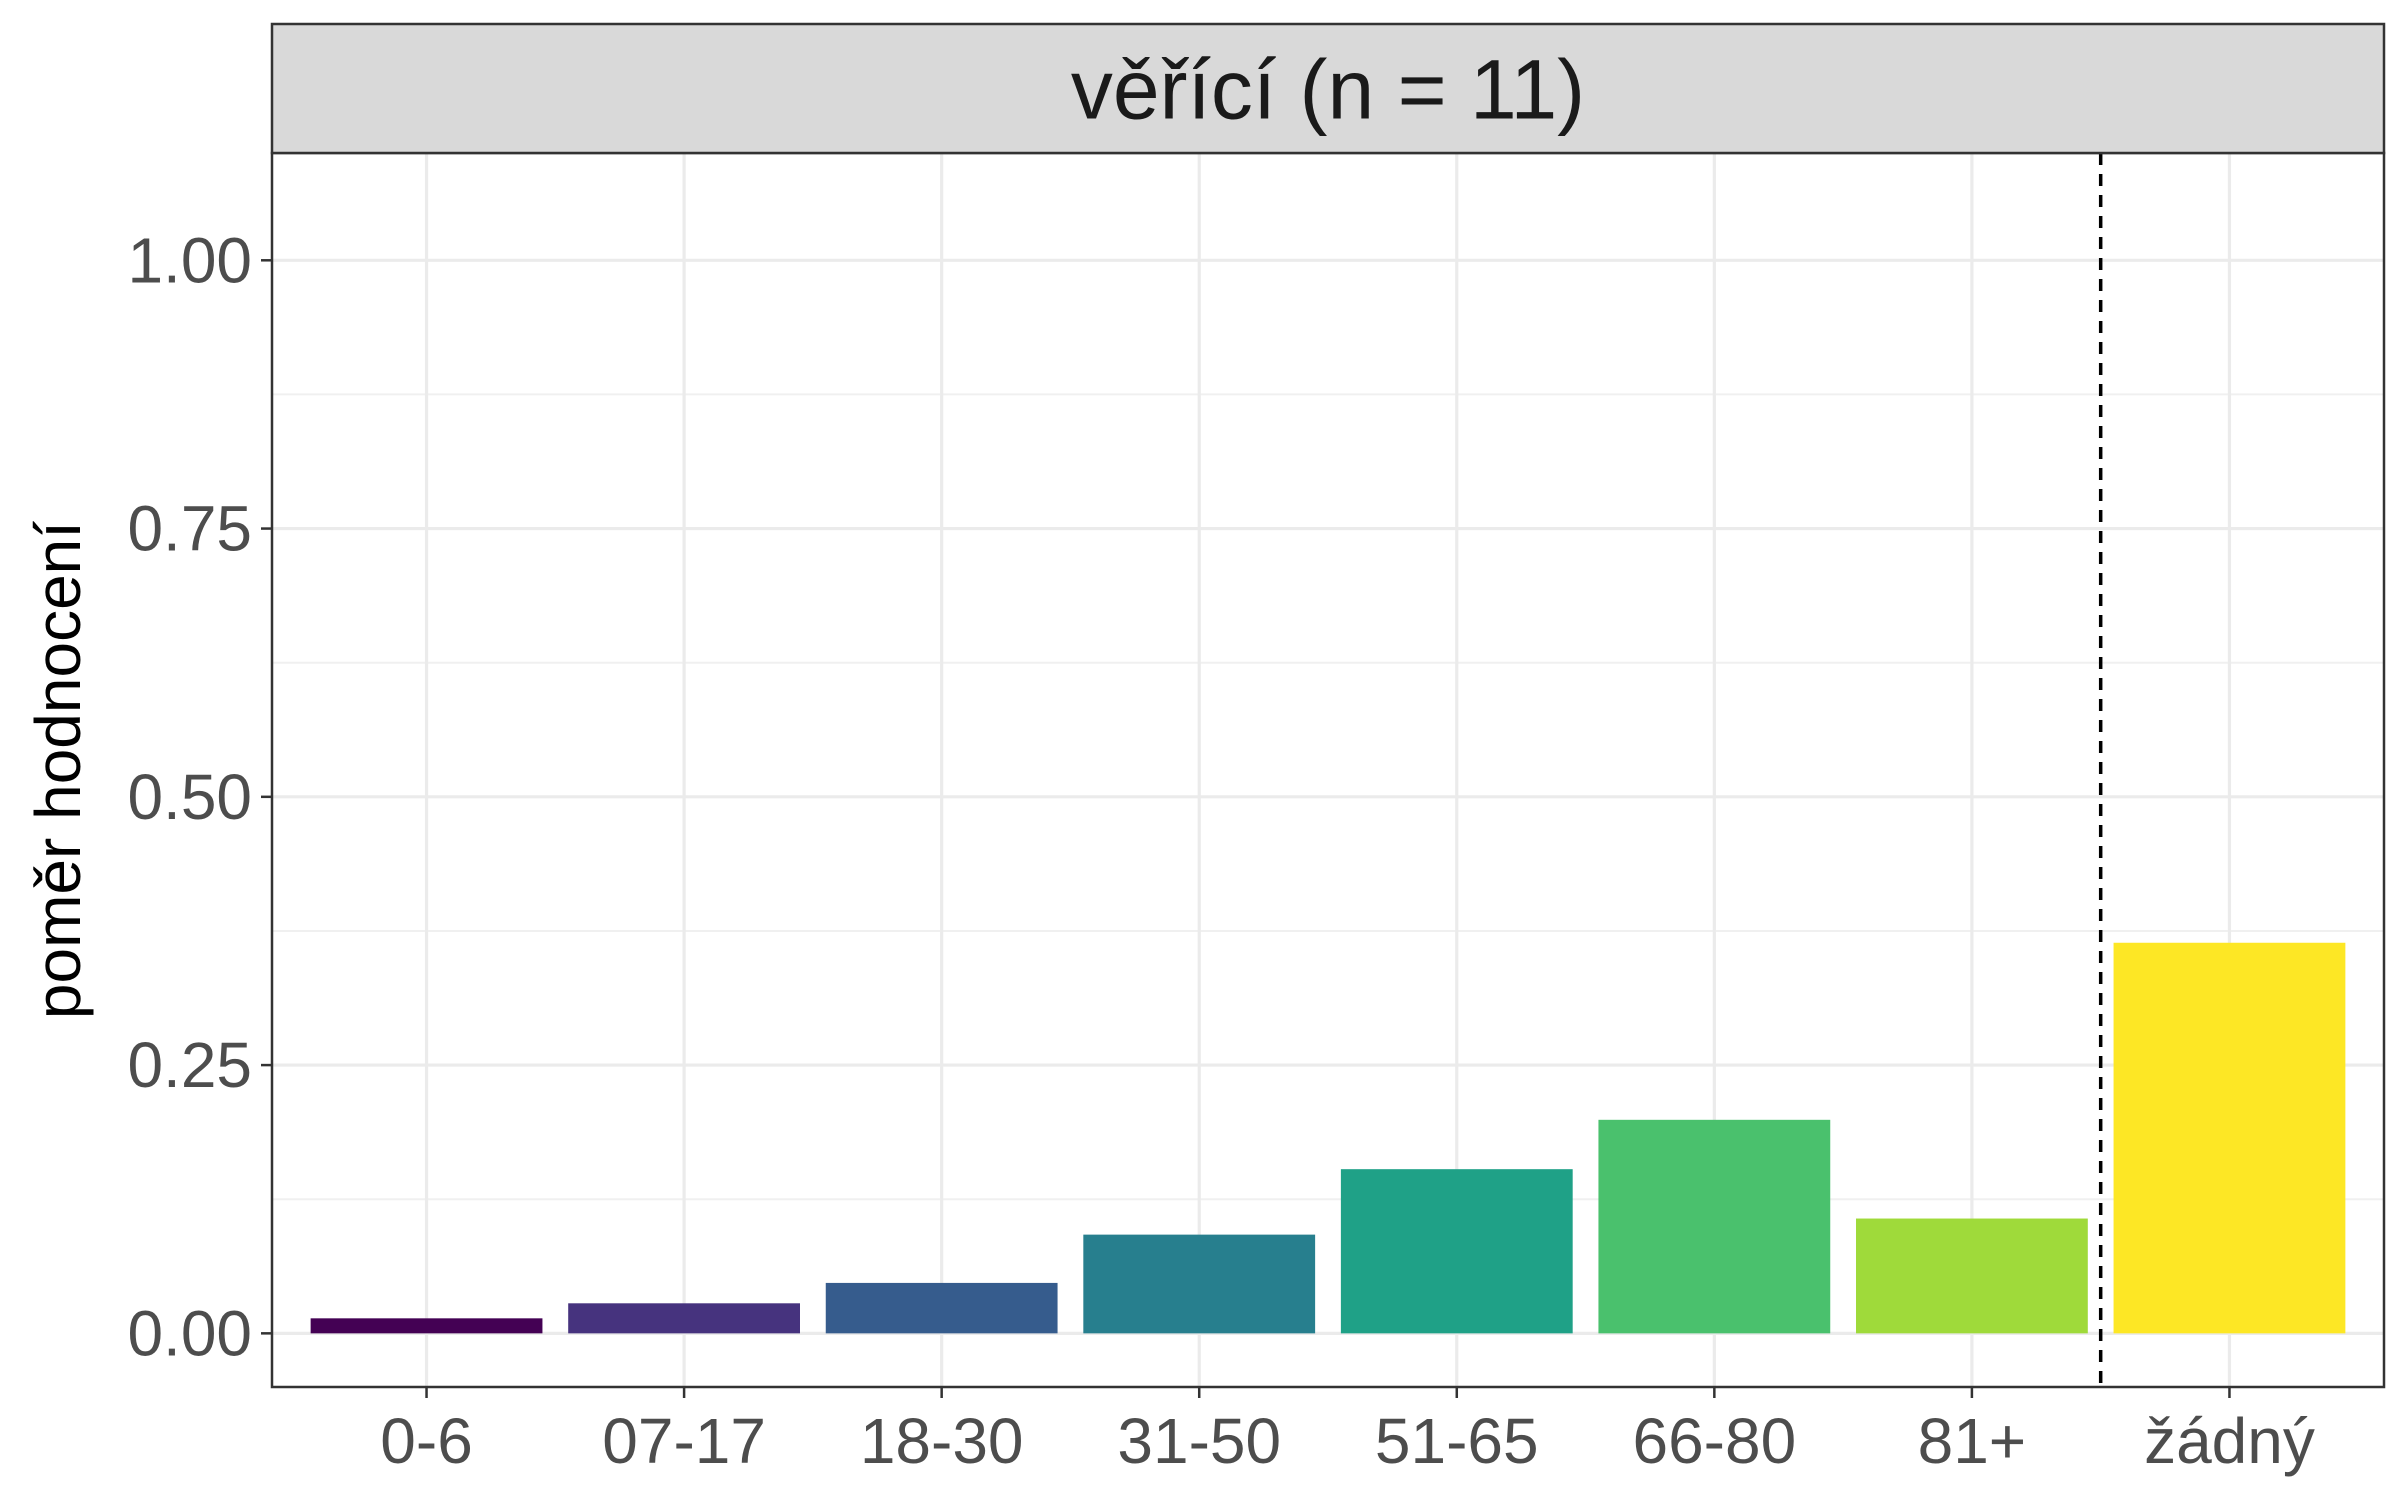 The height and width of the screenshot is (1500, 2400). Describe the element at coordinates (1714, 1441) in the screenshot. I see `x-tick-label: 66-80` at that location.